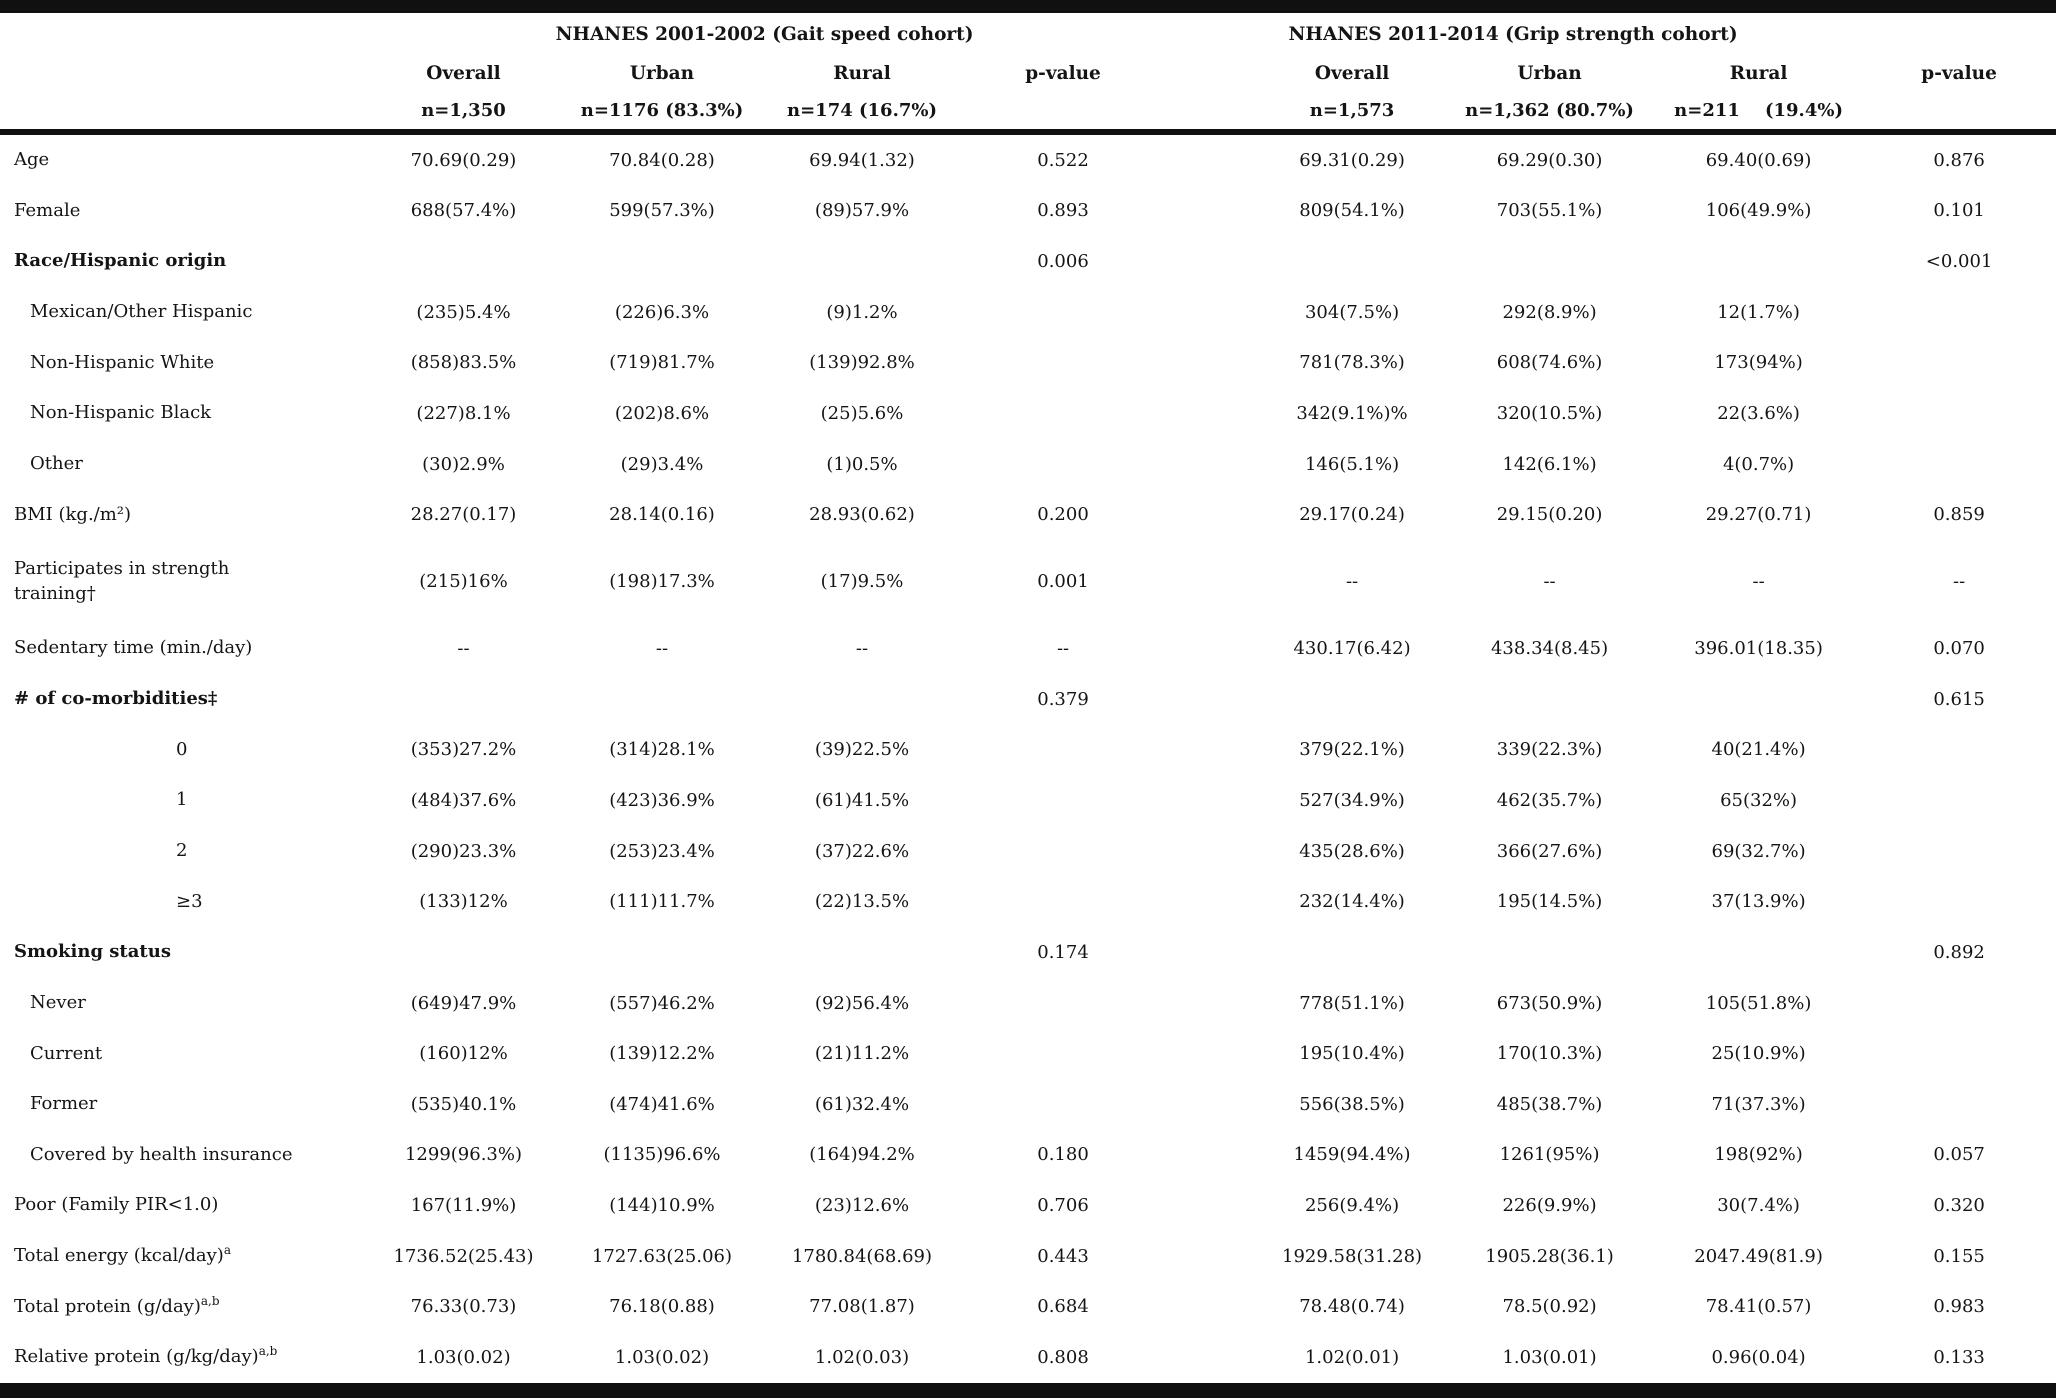 Image resolution: width=2056 pixels, height=1398 pixels. Describe the element at coordinates (1352, 1206) in the screenshot. I see `cell-value: 256(9.4%)` at that location.